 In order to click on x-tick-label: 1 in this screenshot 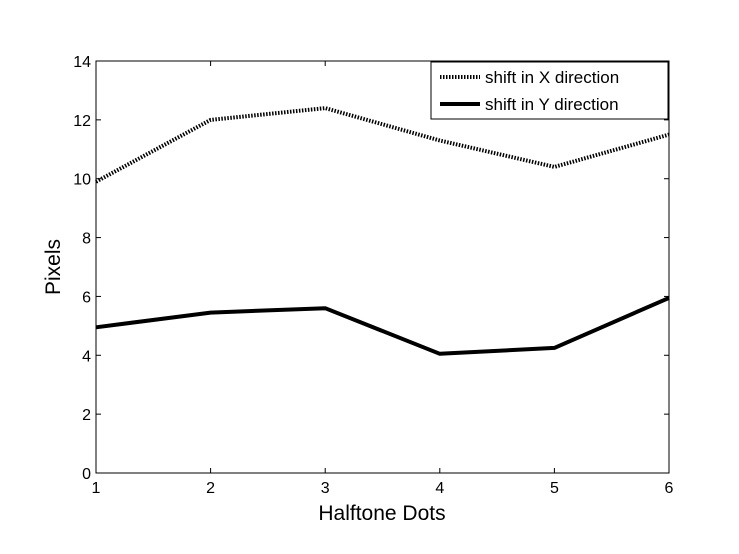, I will do `click(96, 488)`.